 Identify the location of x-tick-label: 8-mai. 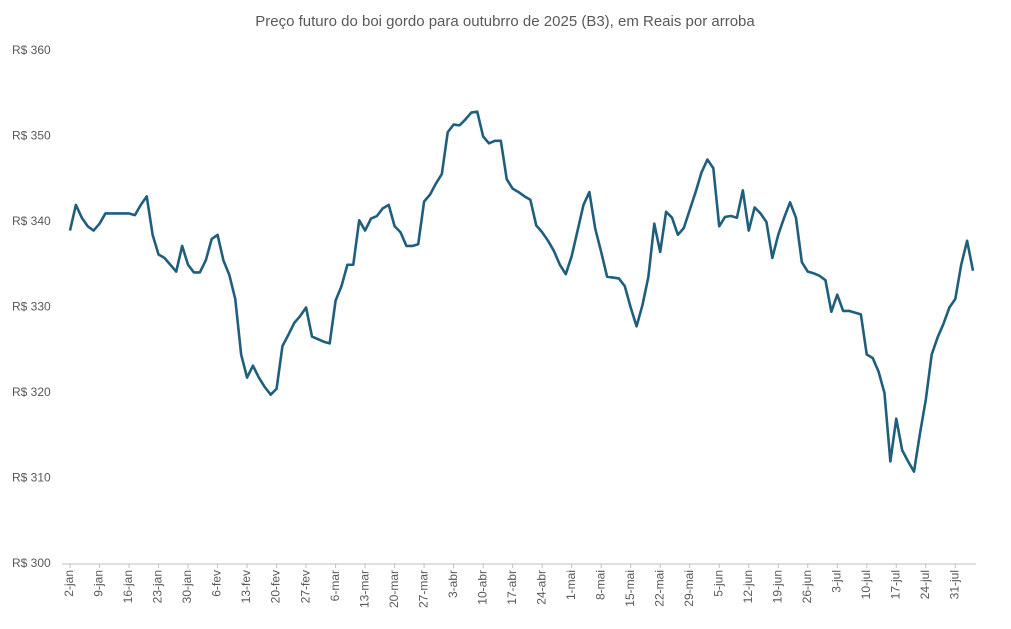
(600, 585).